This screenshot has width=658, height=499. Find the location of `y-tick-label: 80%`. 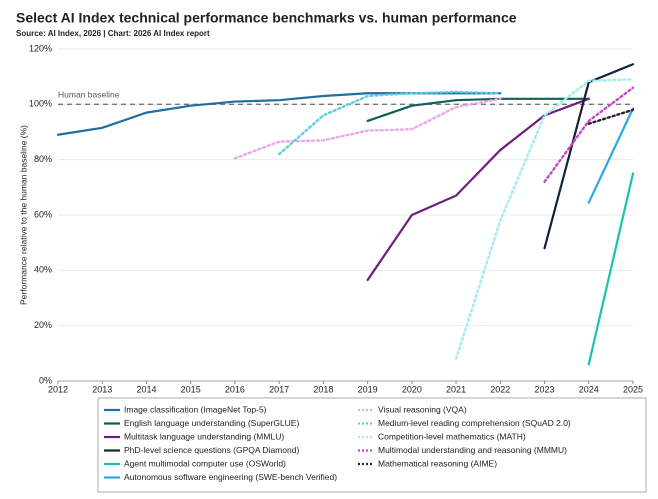

y-tick-label: 80% is located at coordinates (43, 159).